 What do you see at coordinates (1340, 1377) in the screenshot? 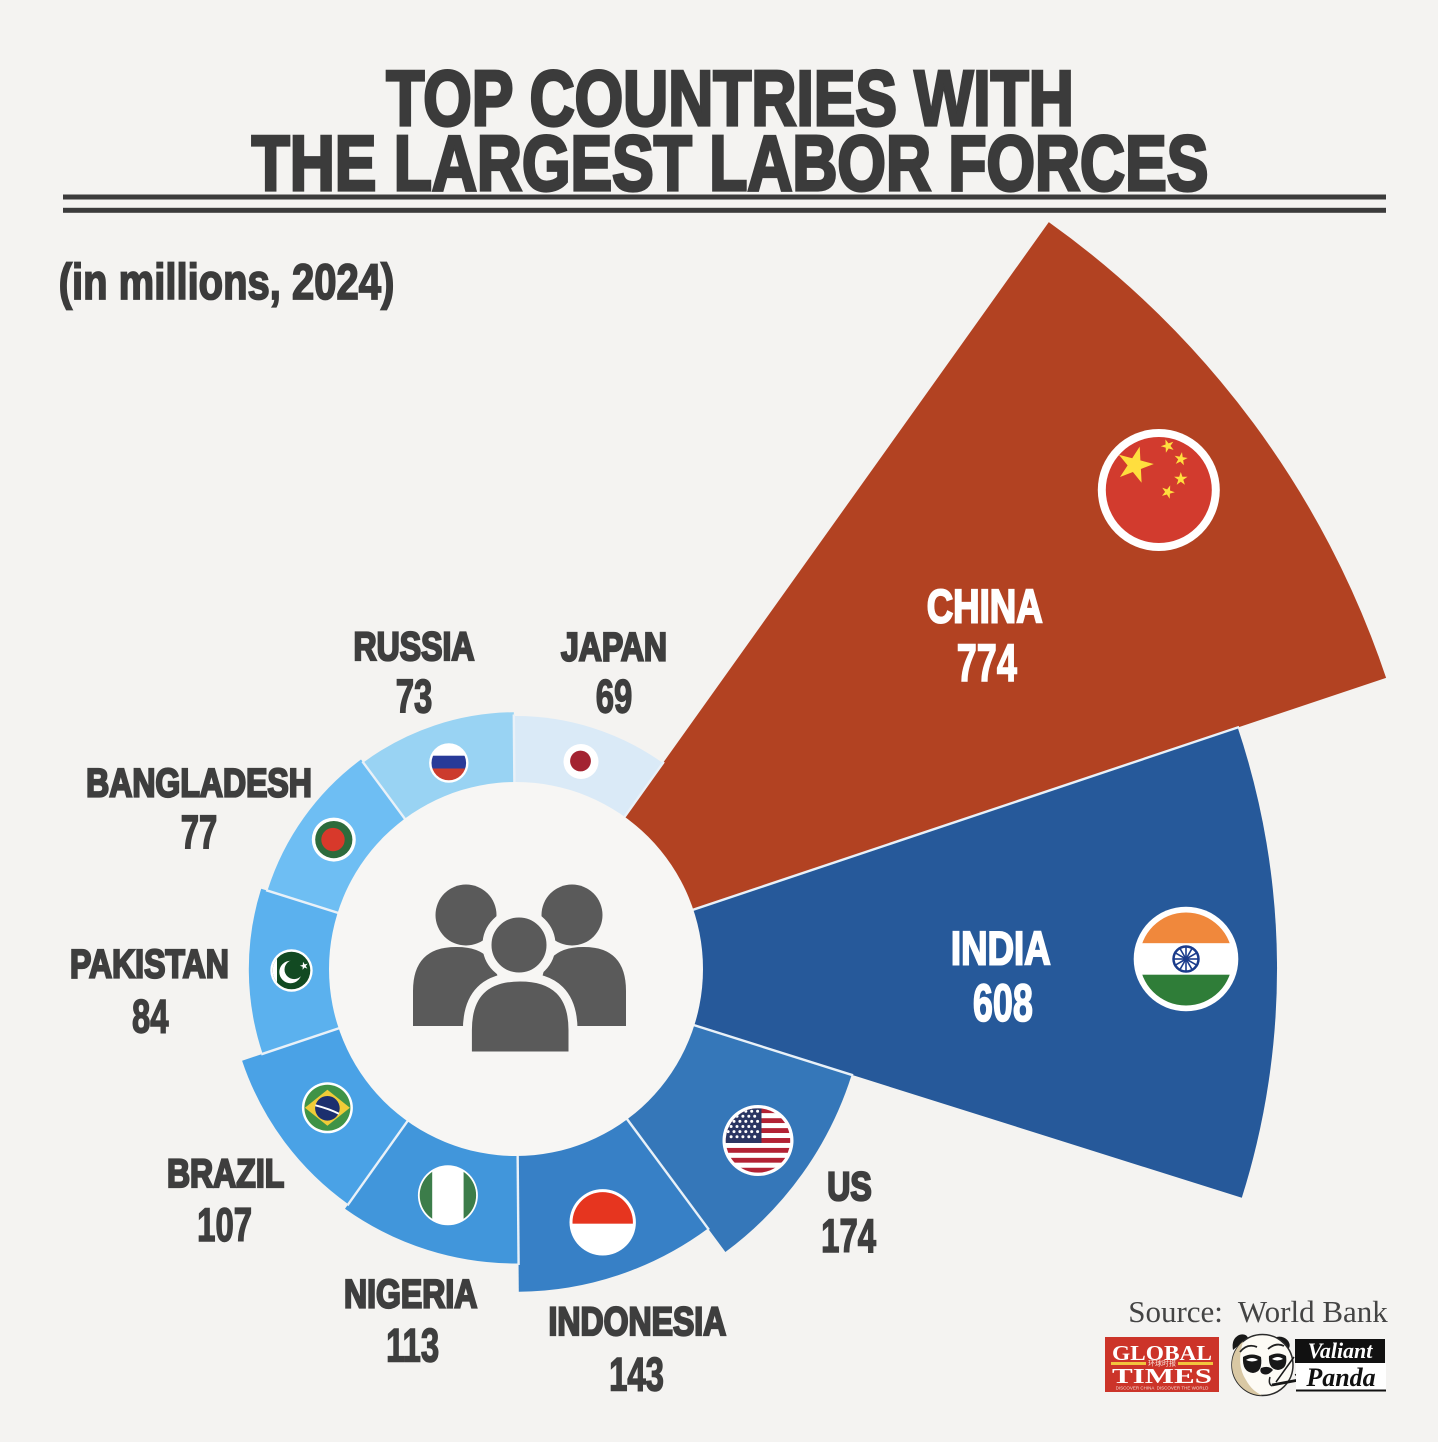
I see `svg-text: Panda` at bounding box center [1340, 1377].